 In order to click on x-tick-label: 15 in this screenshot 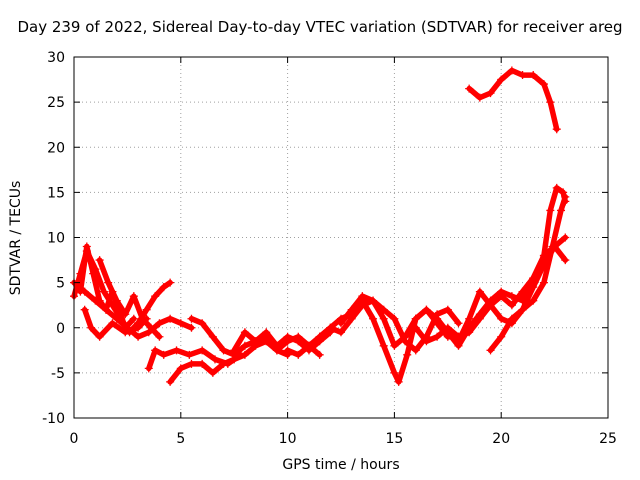, I will do `click(394, 439)`.